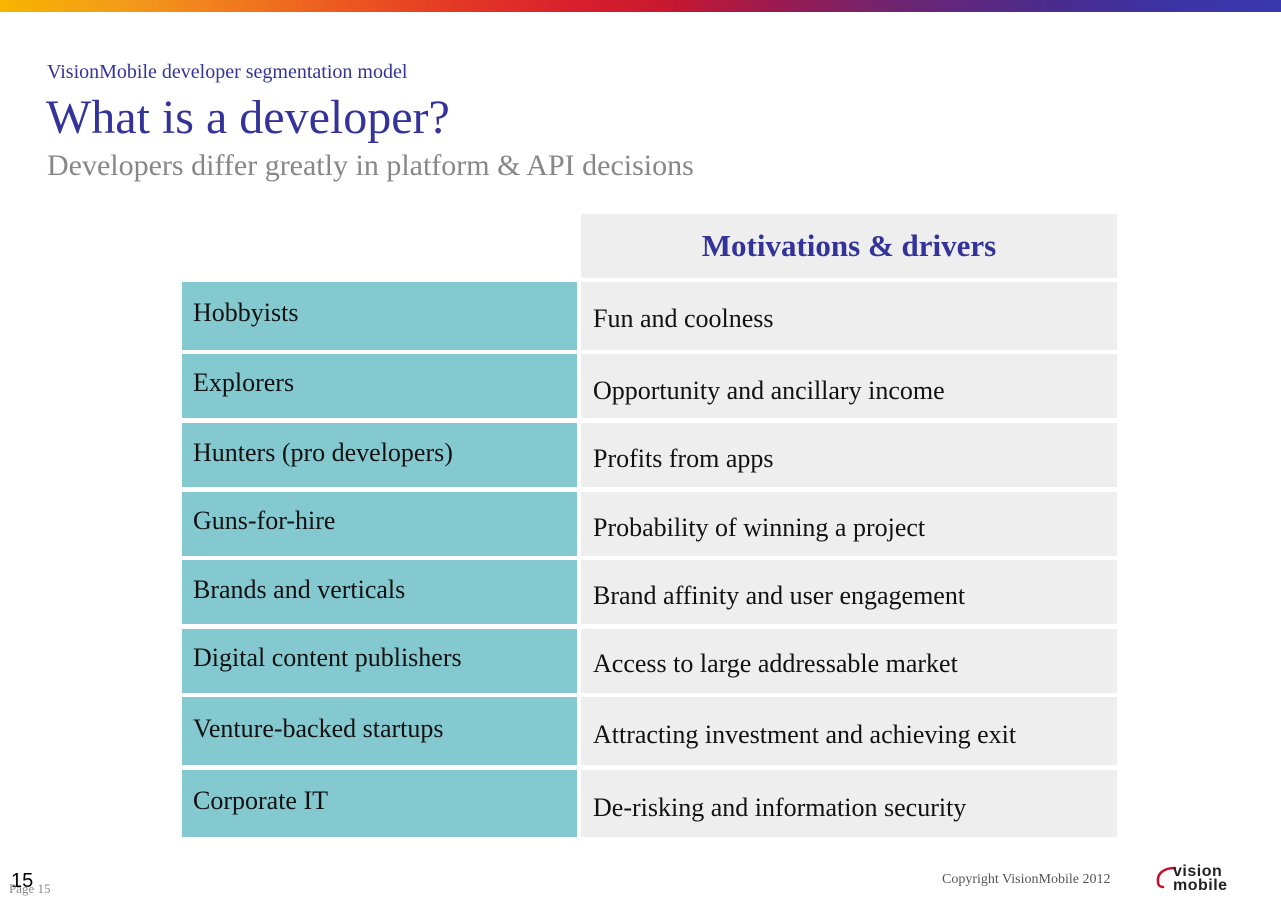  Describe the element at coordinates (849, 386) in the screenshot. I see `driver-cell: Opportunity and ancillary income` at that location.